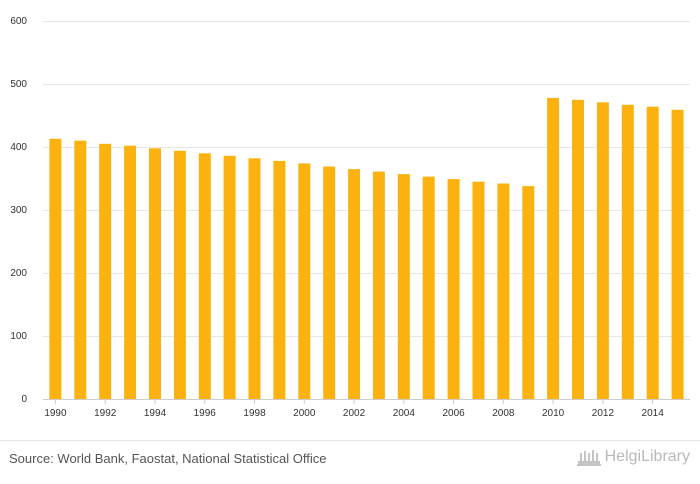 This screenshot has height=484, width=700. What do you see at coordinates (354, 284) in the screenshot?
I see `bar-2002` at bounding box center [354, 284].